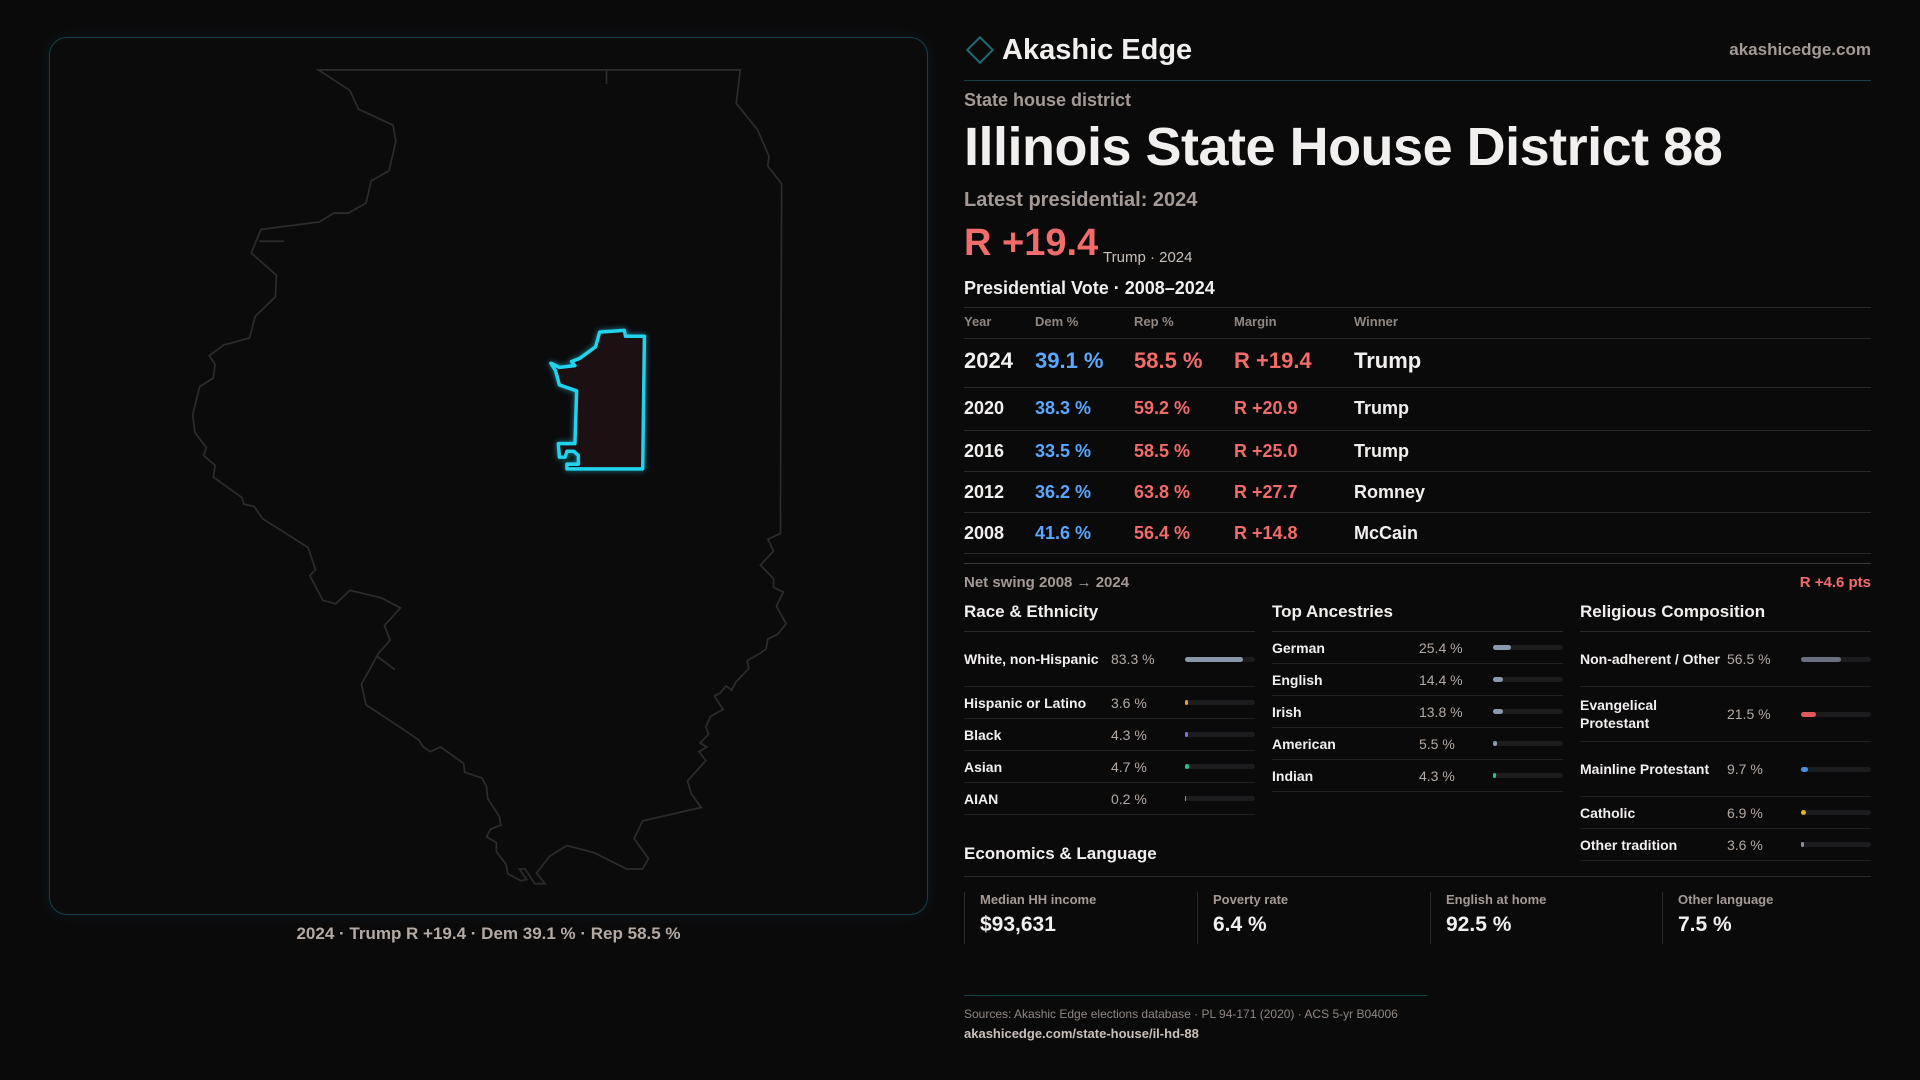  I want to click on religion-label: Non-adherent / Other, so click(1650, 659).